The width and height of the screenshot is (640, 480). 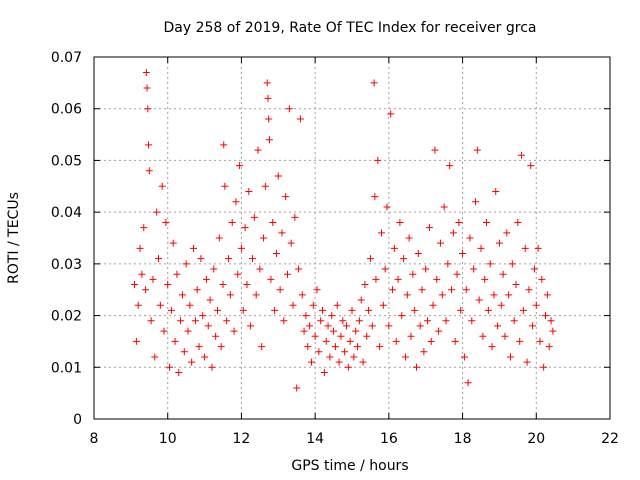 What do you see at coordinates (66, 110) in the screenshot?
I see `y-tick-label: 0.06` at bounding box center [66, 110].